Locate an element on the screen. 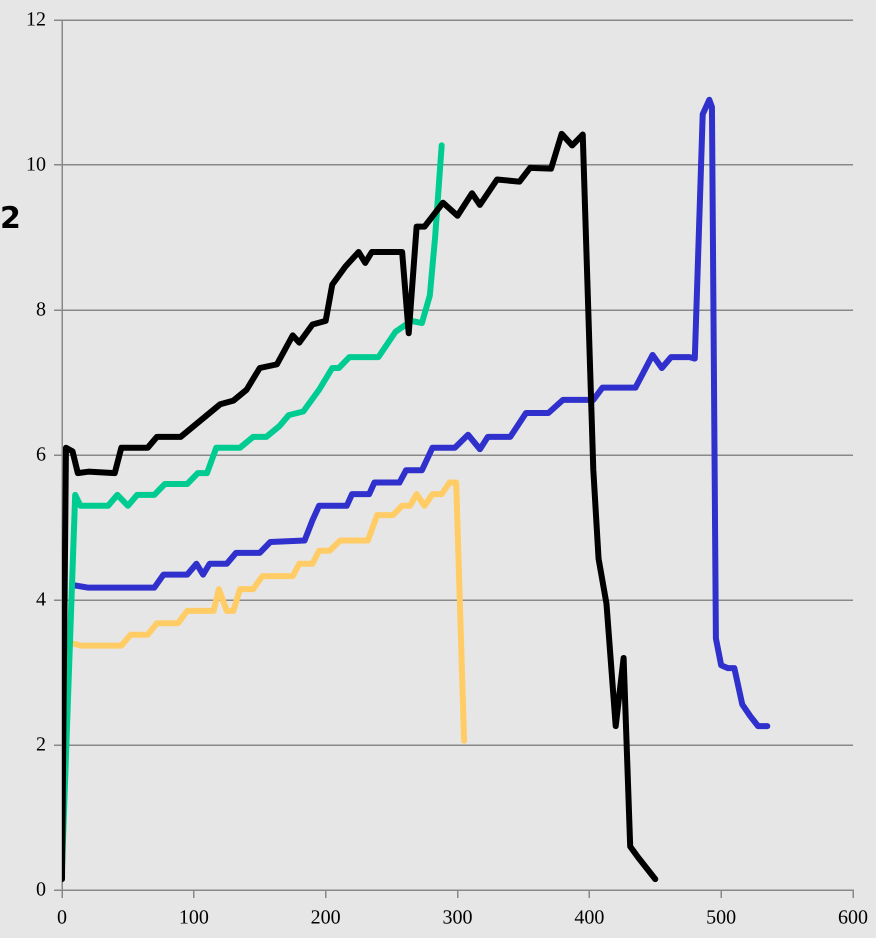 This screenshot has width=876, height=938. x-tick-label: 0 is located at coordinates (62, 917).